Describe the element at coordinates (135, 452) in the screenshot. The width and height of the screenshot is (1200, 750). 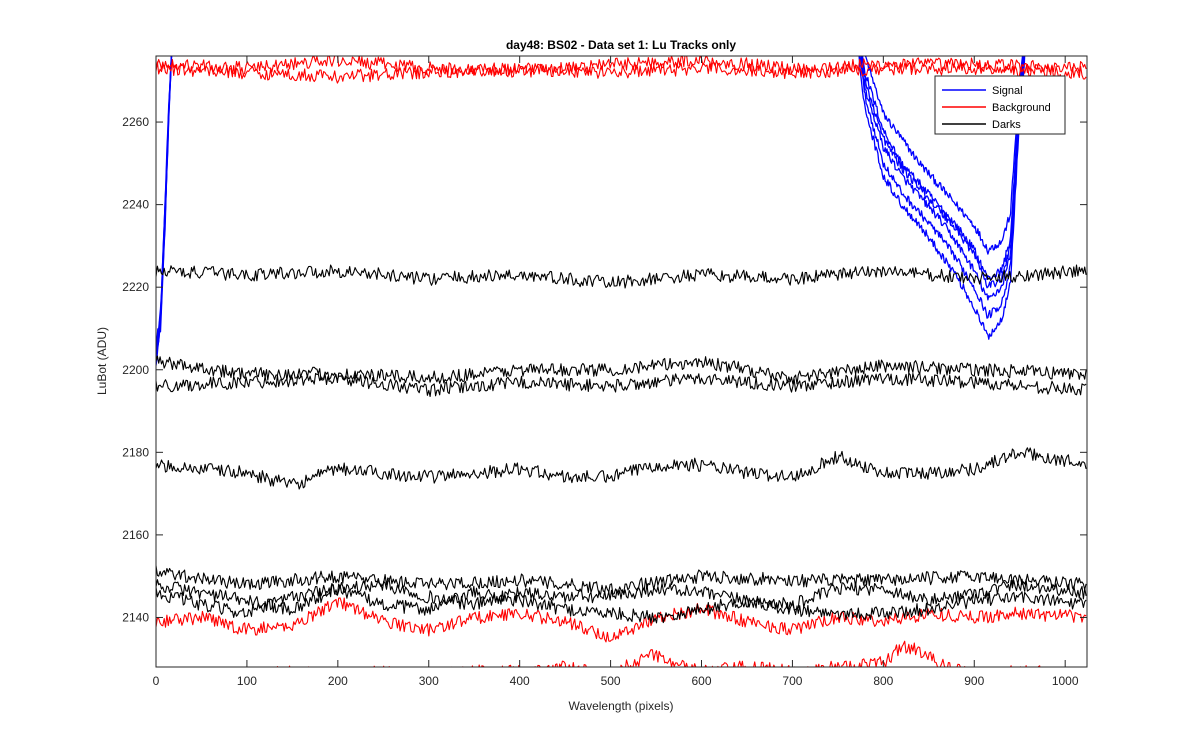
I see `y-tick-label: 2180` at that location.